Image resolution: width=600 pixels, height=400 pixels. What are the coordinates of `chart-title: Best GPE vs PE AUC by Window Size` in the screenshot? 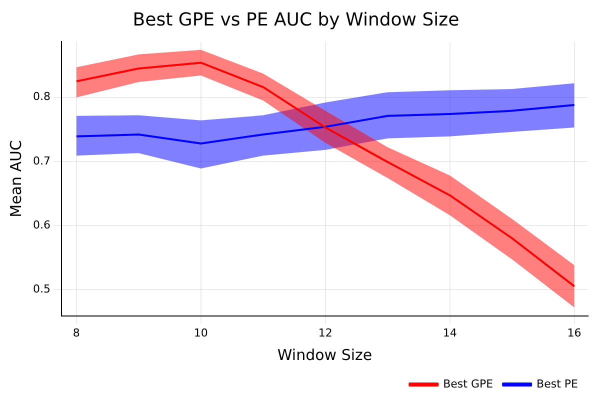 It's located at (296, 19).